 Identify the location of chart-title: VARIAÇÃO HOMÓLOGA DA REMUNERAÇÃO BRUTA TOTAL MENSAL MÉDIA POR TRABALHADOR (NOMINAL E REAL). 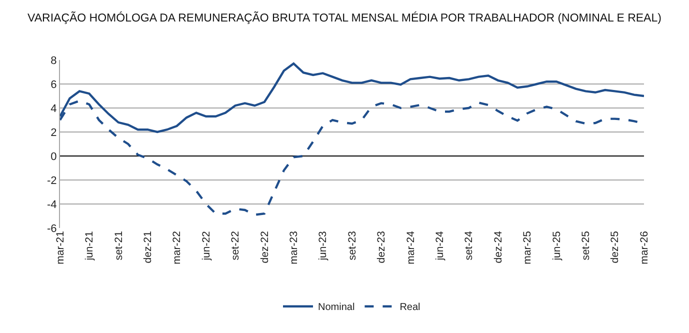
(345, 17).